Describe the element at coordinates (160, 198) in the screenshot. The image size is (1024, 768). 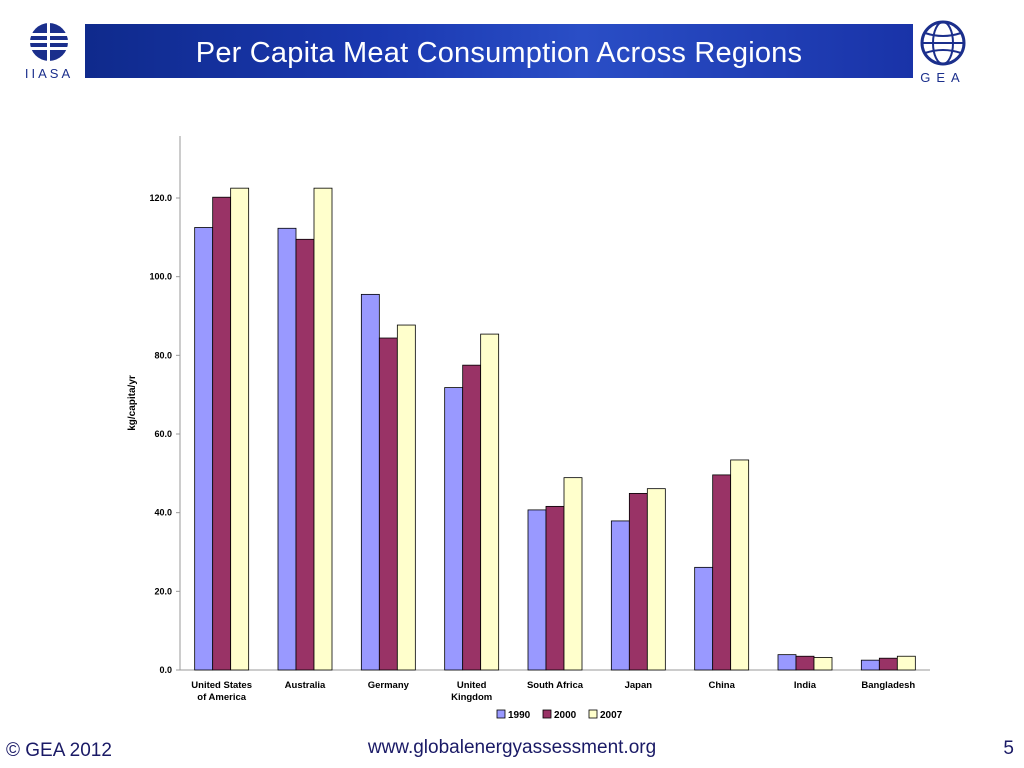
I see `y-tick-label: 120.0` at that location.